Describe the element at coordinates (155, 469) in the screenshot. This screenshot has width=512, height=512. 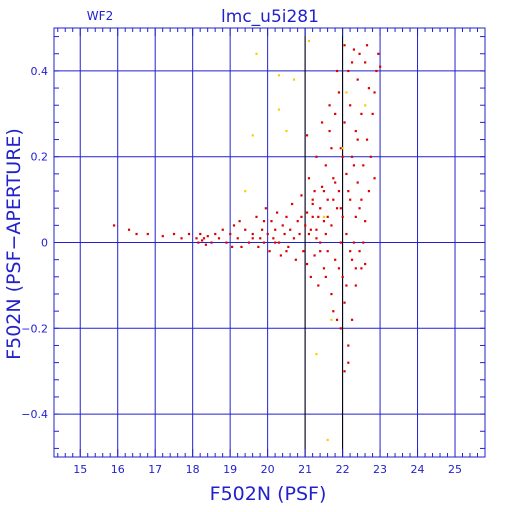
I see `x-tick-label: 17` at that location.